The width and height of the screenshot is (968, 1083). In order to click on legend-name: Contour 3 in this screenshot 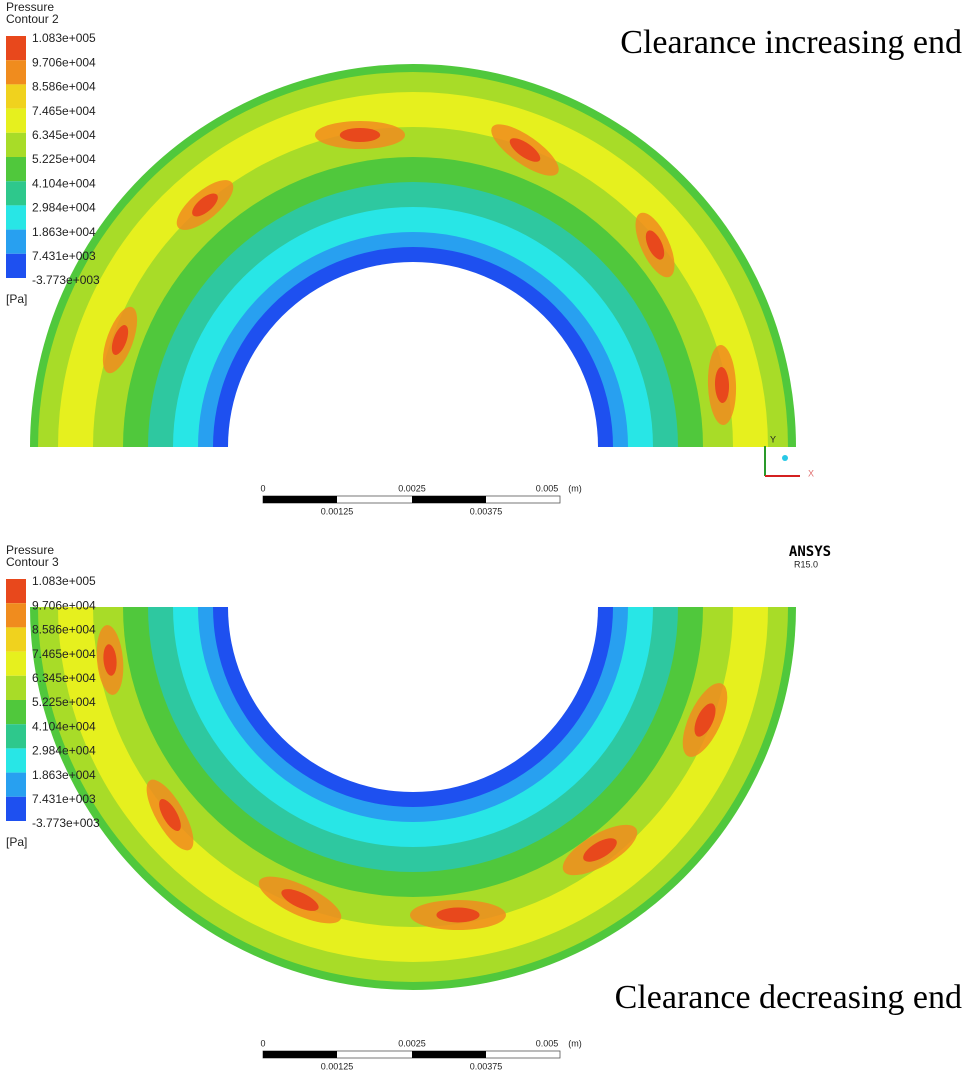, I will do `click(32, 562)`.